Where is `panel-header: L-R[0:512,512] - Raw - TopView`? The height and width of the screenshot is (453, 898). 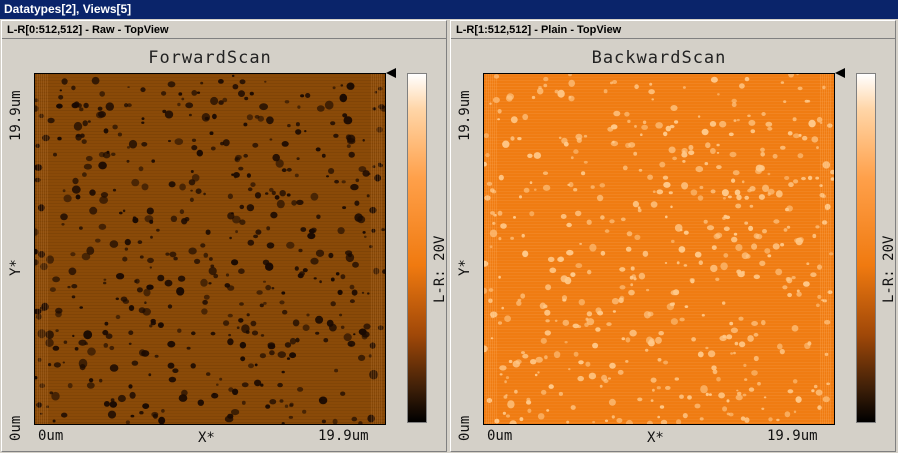 panel-header: L-R[0:512,512] - Raw - TopView is located at coordinates (224, 30).